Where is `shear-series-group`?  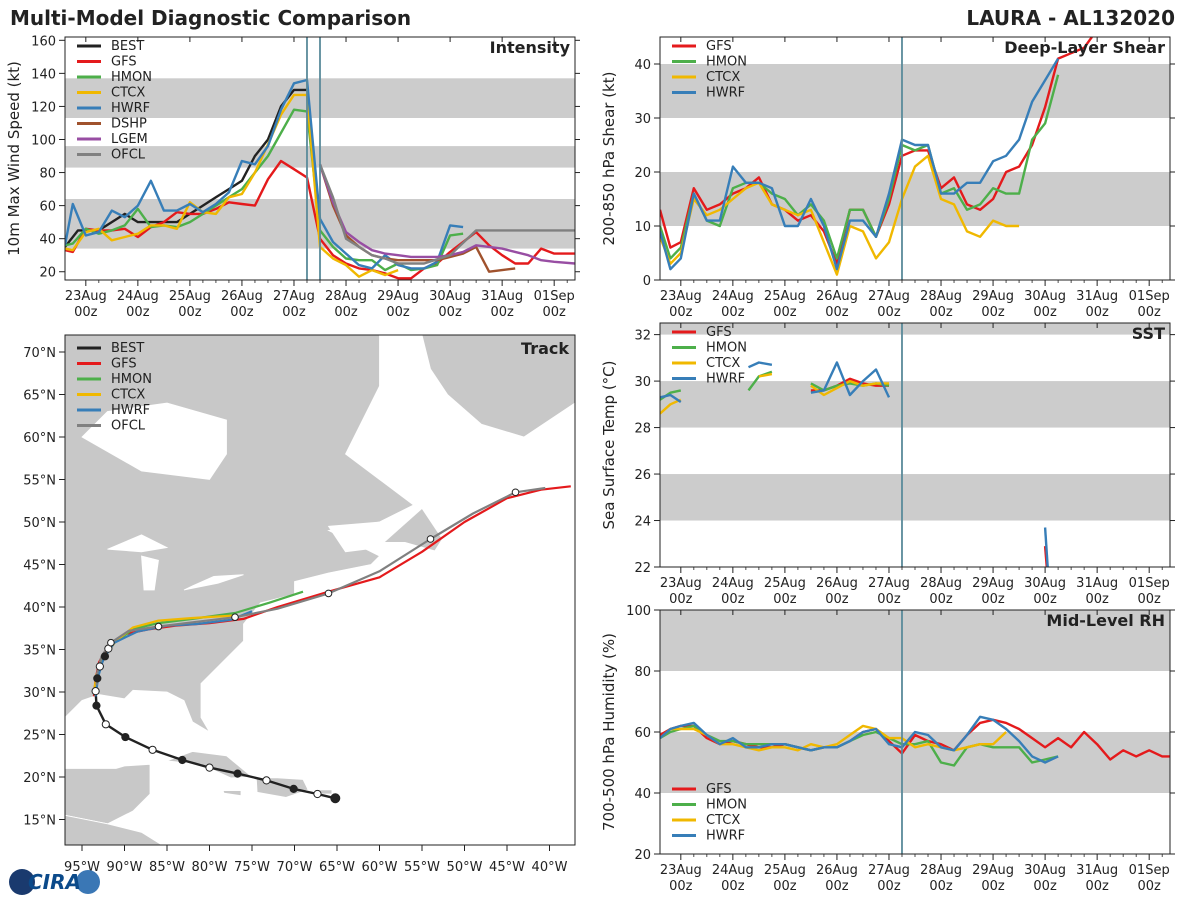 shear-series-group is located at coordinates (876, 156).